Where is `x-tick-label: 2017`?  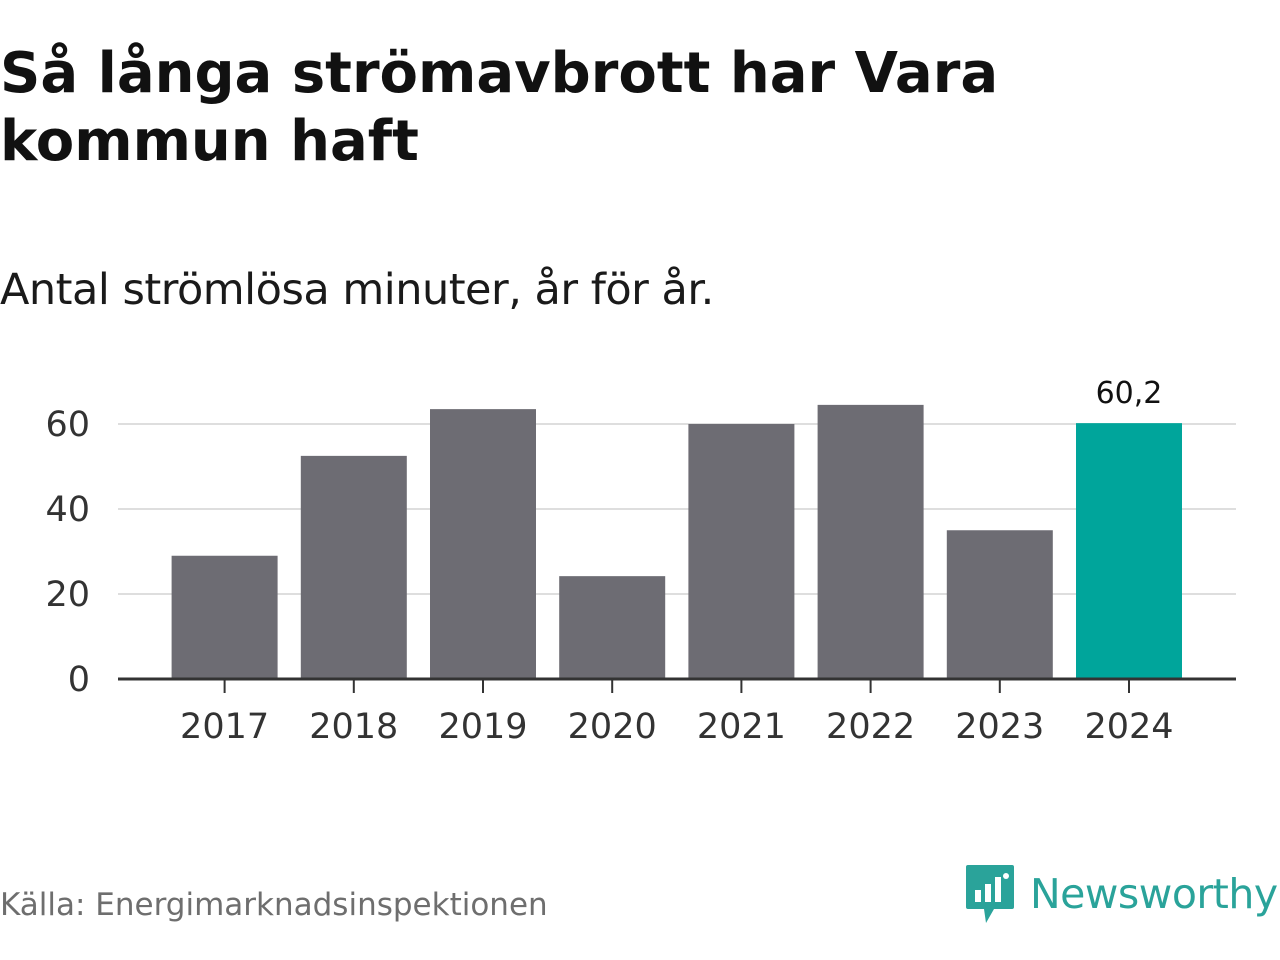 x-tick-label: 2017 is located at coordinates (224, 727).